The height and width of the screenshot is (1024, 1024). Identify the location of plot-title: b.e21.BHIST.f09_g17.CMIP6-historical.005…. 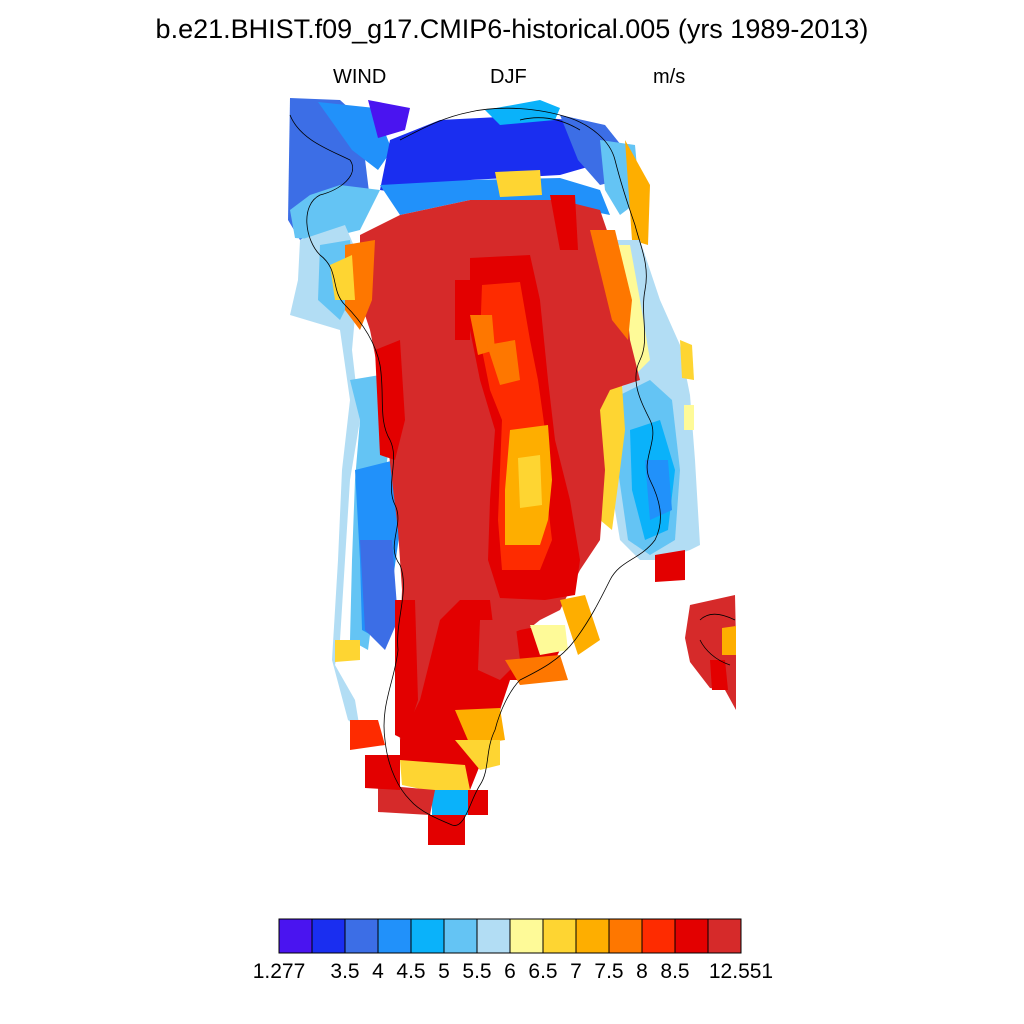
(512, 29).